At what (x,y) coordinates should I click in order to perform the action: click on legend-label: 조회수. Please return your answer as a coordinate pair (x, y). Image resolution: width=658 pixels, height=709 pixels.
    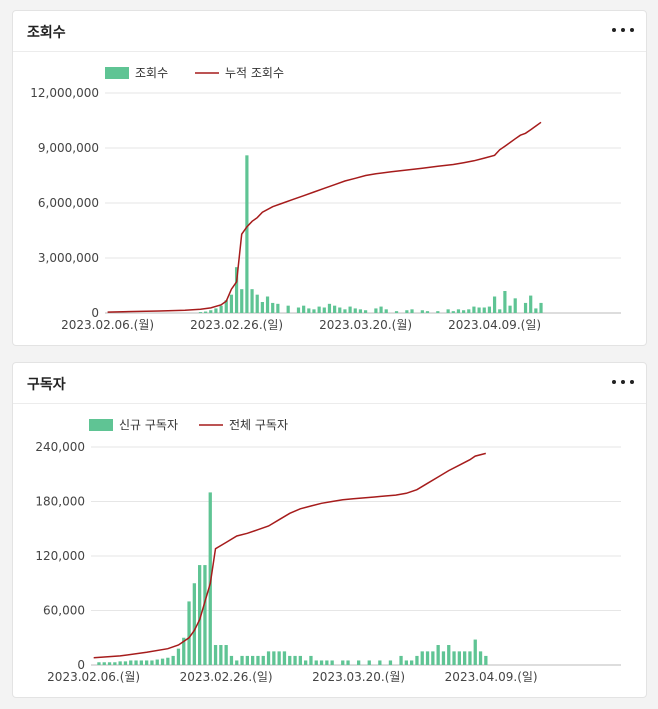
    Looking at the image, I should click on (151, 73).